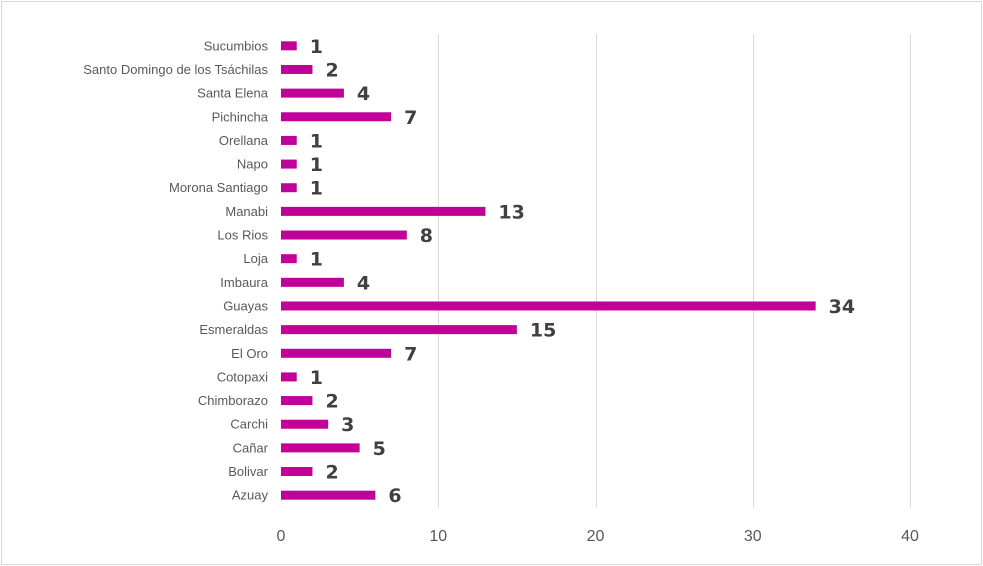 Image resolution: width=983 pixels, height=566 pixels. What do you see at coordinates (910, 536) in the screenshot?
I see `x-tick-label: 40` at bounding box center [910, 536].